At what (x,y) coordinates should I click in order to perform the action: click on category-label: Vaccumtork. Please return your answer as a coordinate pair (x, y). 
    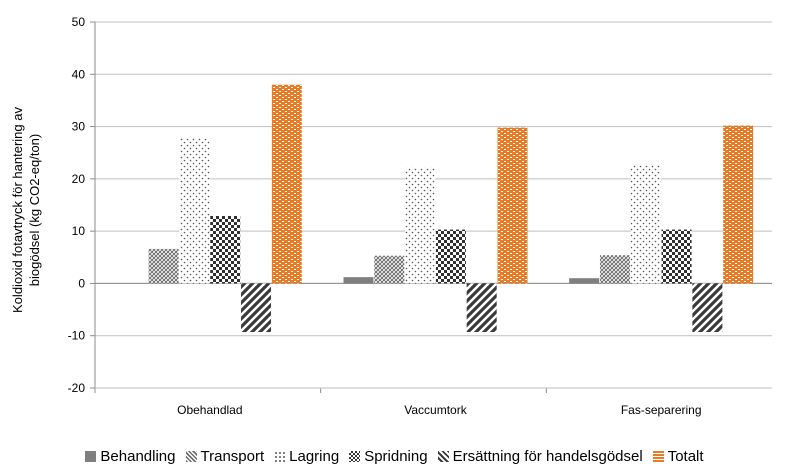
    Looking at the image, I should click on (435, 410).